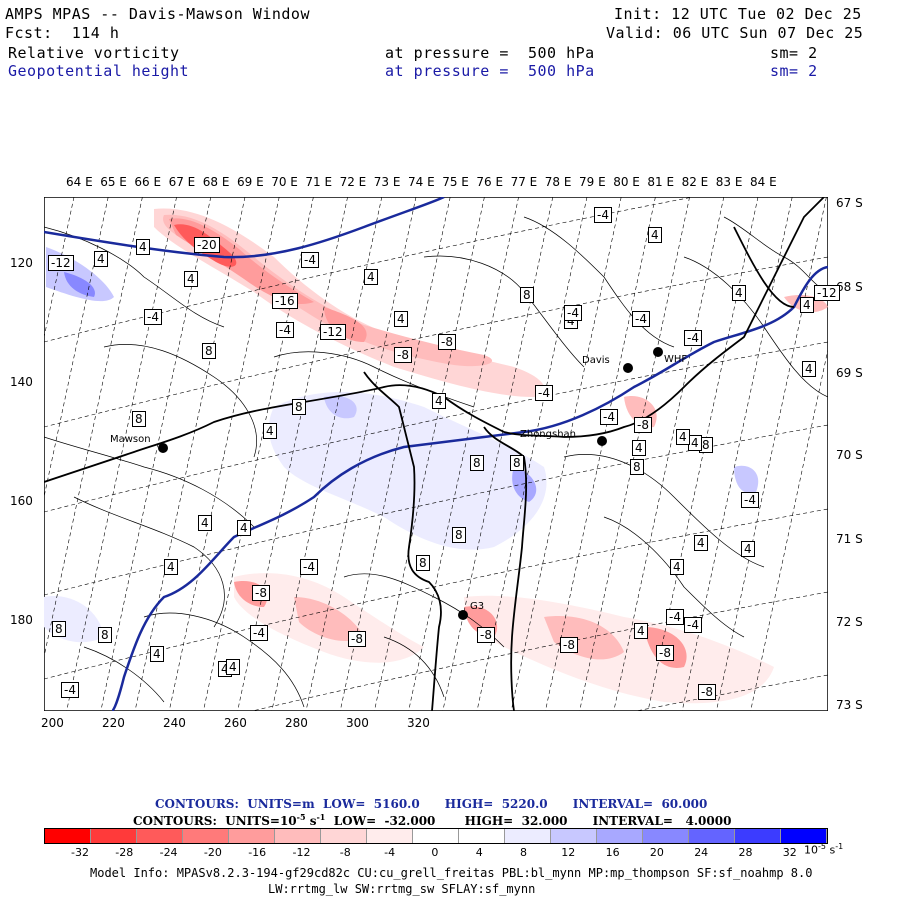  Describe the element at coordinates (455, 182) in the screenshot. I see `lon-label: 75 E` at that location.